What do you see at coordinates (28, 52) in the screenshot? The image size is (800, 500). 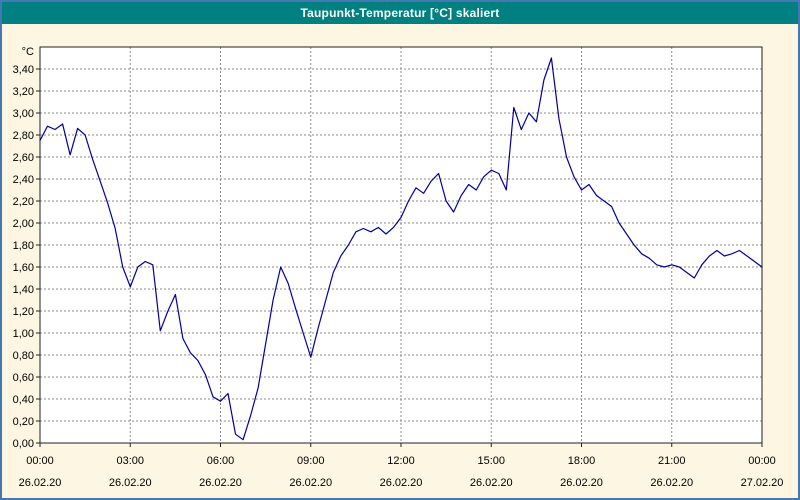 I see `y-axis-unit-label: °C` at bounding box center [28, 52].